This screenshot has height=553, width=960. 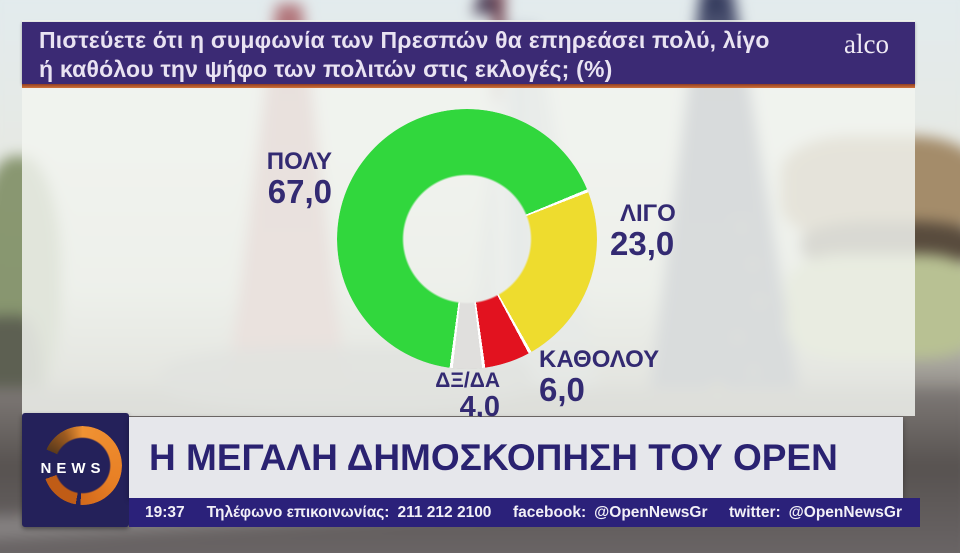 What do you see at coordinates (256, 179) in the screenshot?
I see `segment-label-poly: ΠΟΛΥ 67,0` at bounding box center [256, 179].